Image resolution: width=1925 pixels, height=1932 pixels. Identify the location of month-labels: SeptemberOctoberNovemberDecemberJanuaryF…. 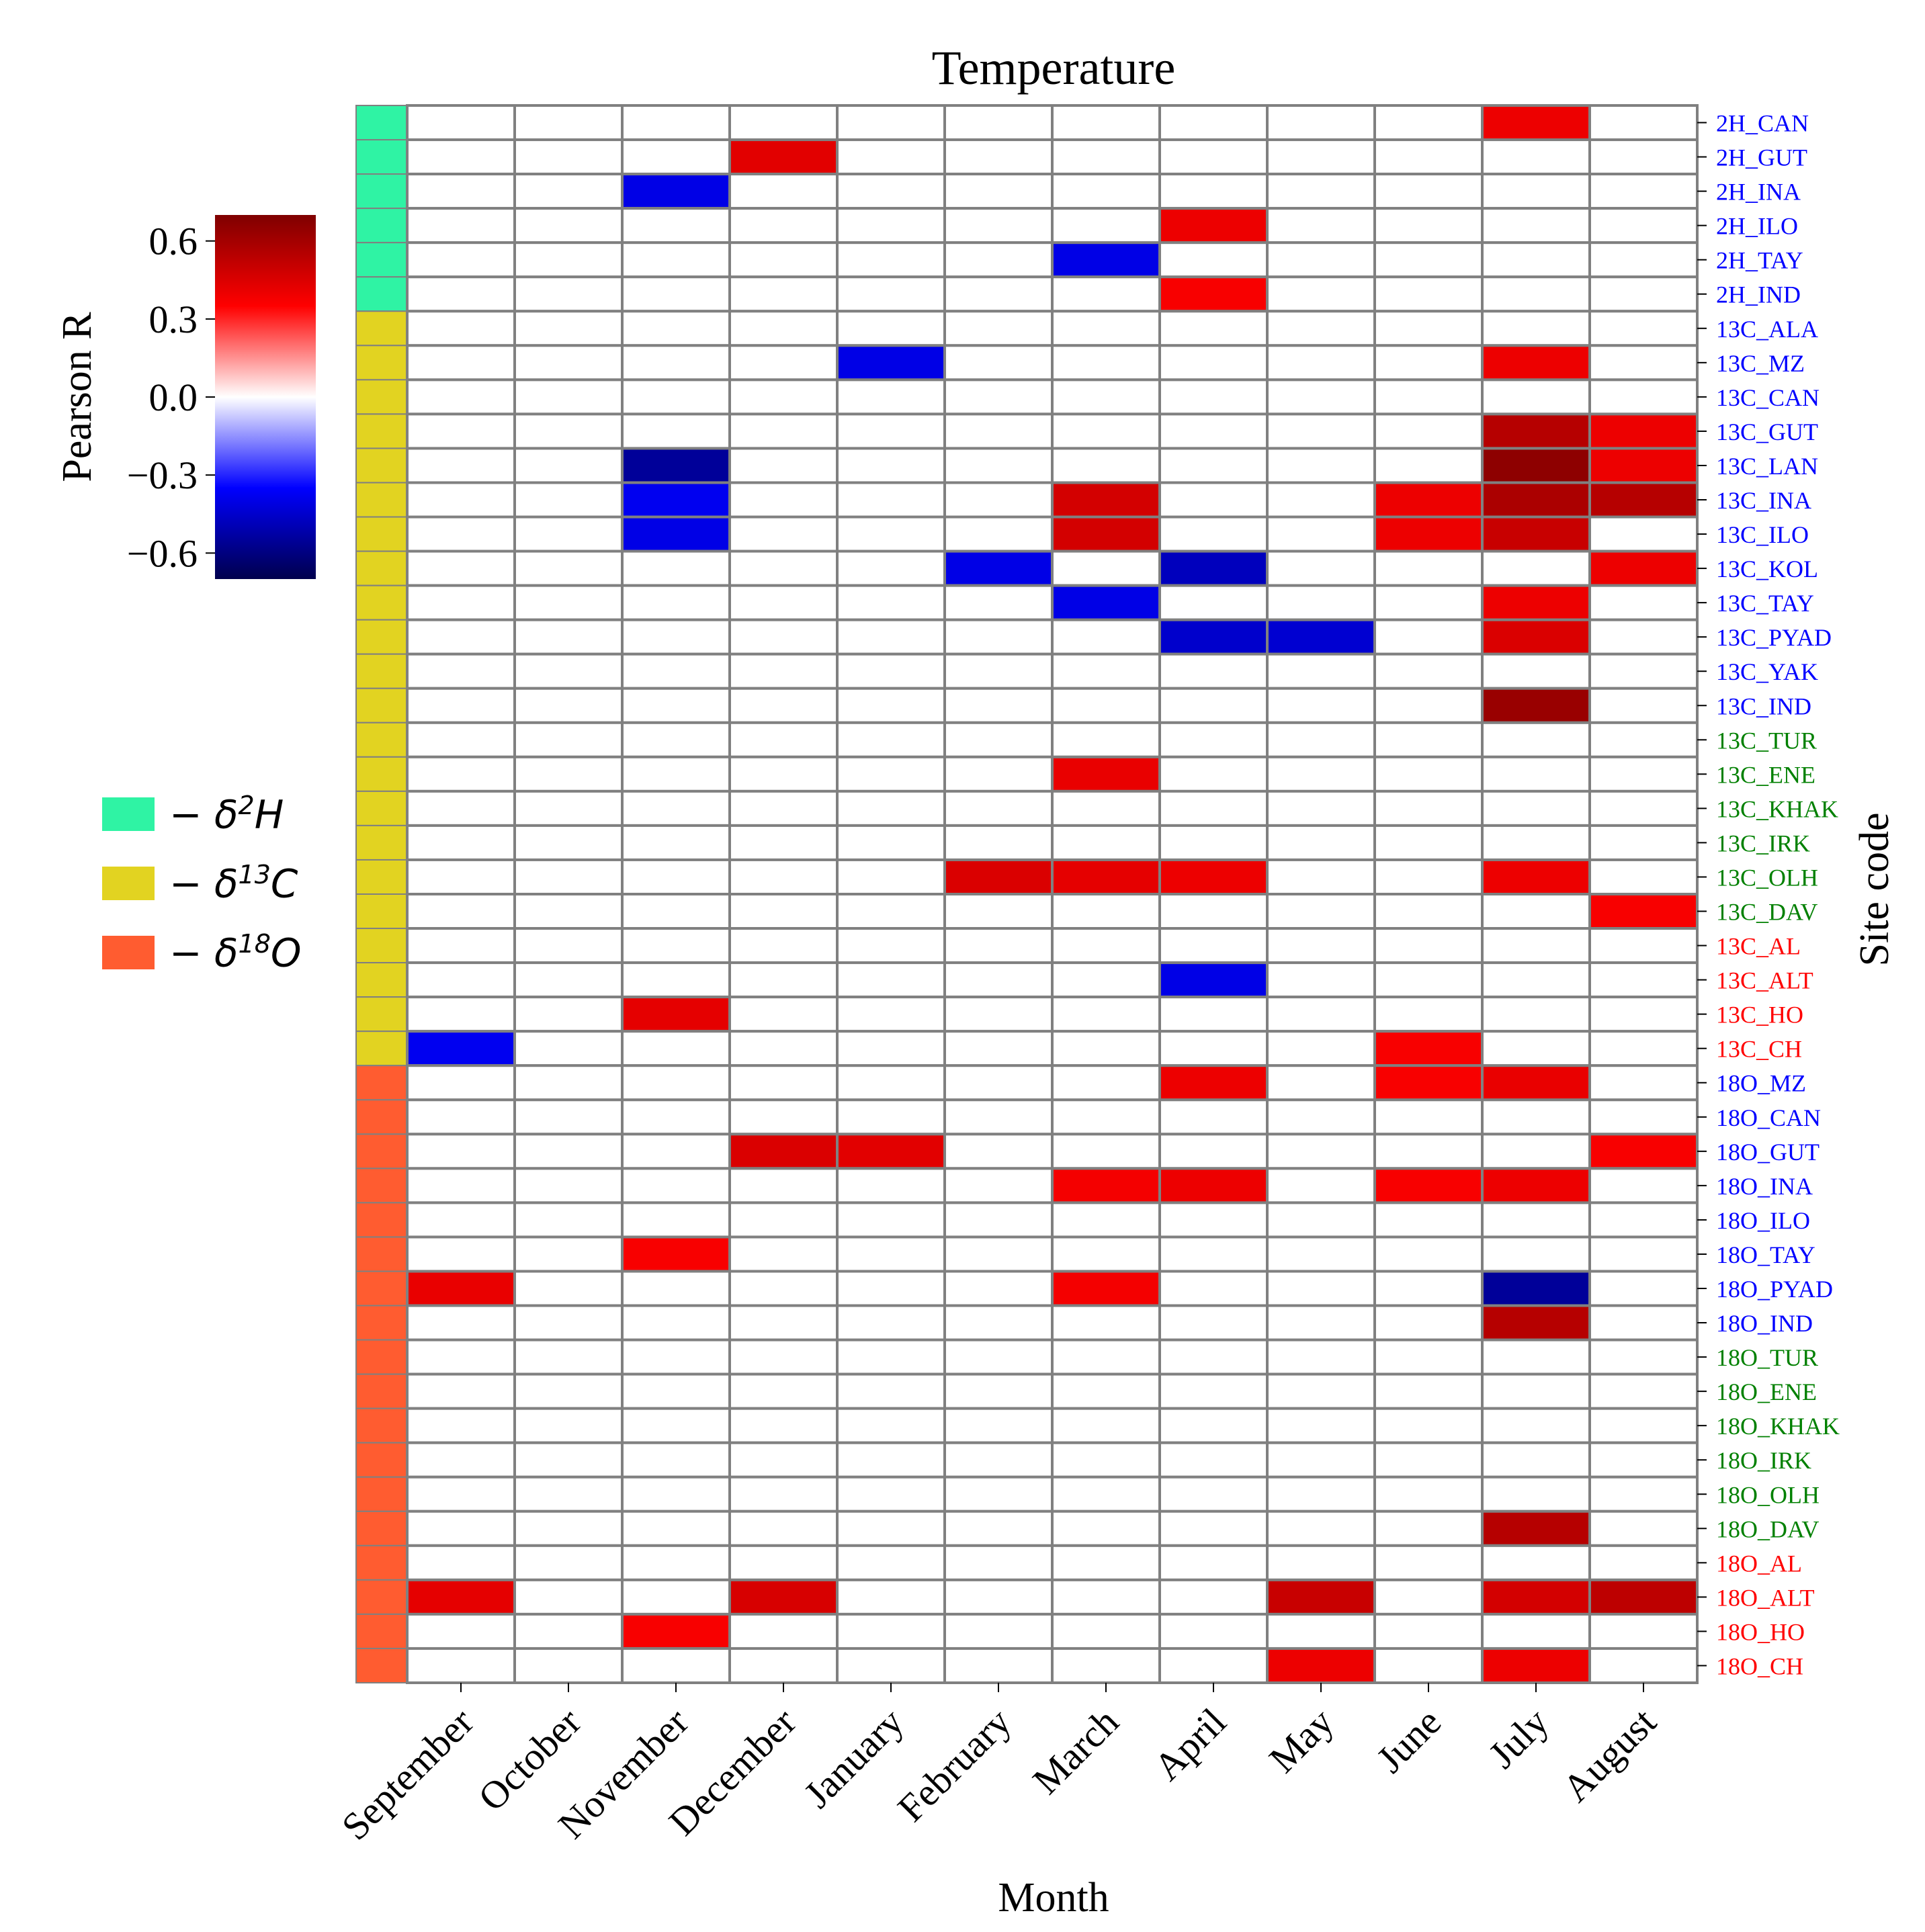
(998, 1766).